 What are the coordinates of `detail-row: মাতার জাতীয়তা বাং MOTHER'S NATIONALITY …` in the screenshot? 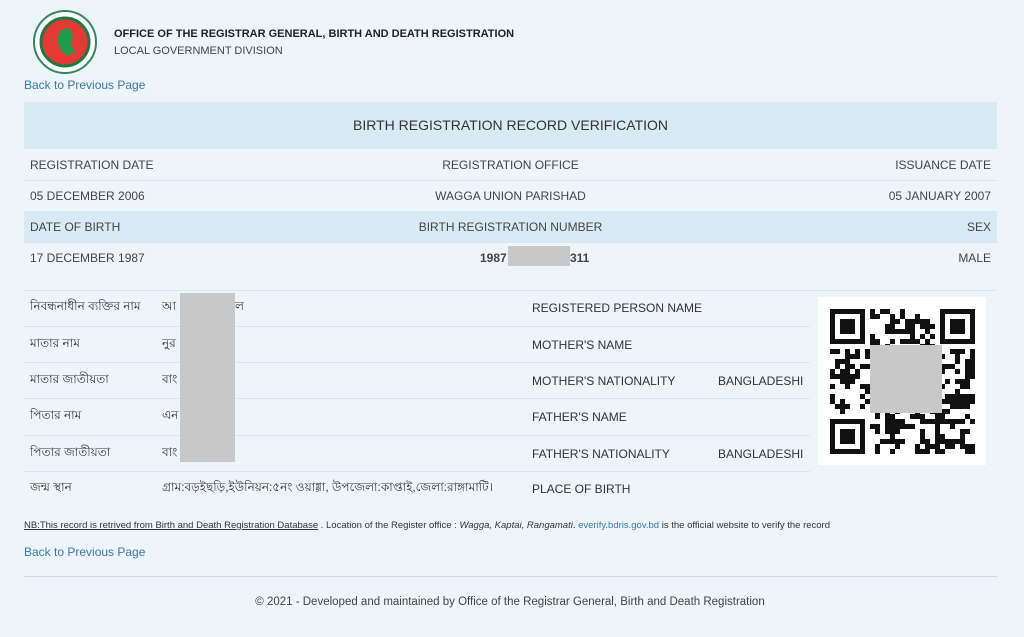 It's located at (417, 381).